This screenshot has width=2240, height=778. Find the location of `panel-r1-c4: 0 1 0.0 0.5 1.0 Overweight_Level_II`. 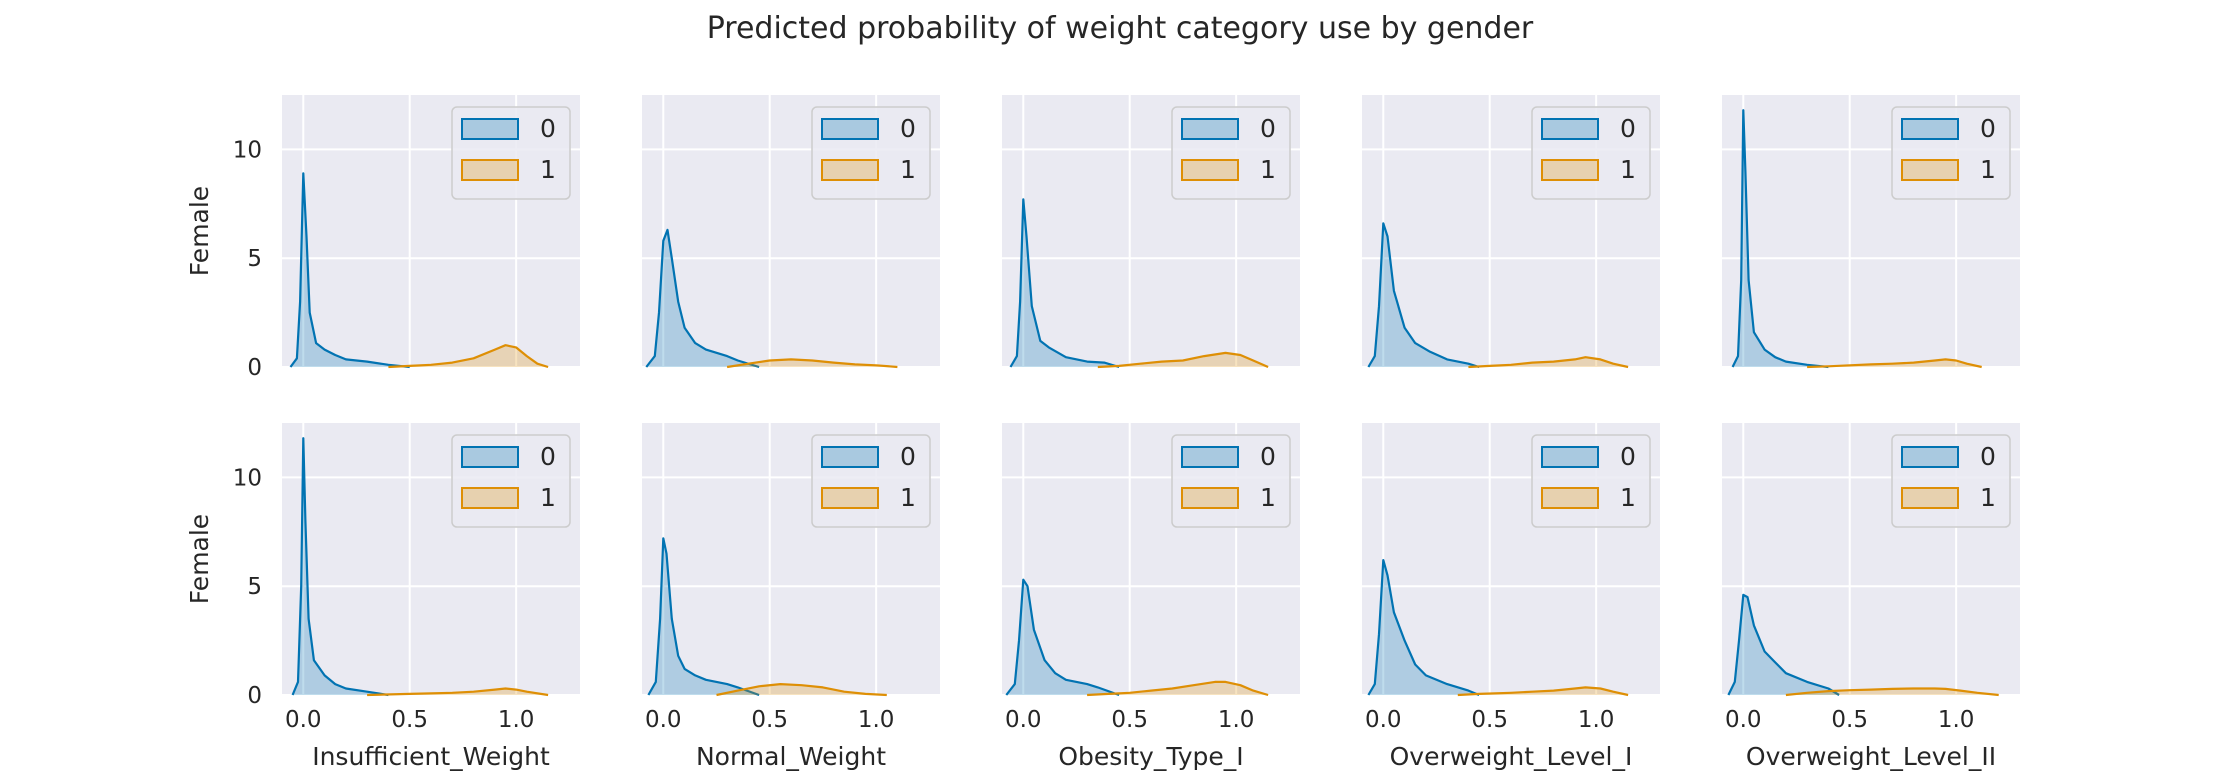

panel-r1-c4: 0 1 0.0 0.5 1.0 Overweight_Level_II is located at coordinates (1871, 597).